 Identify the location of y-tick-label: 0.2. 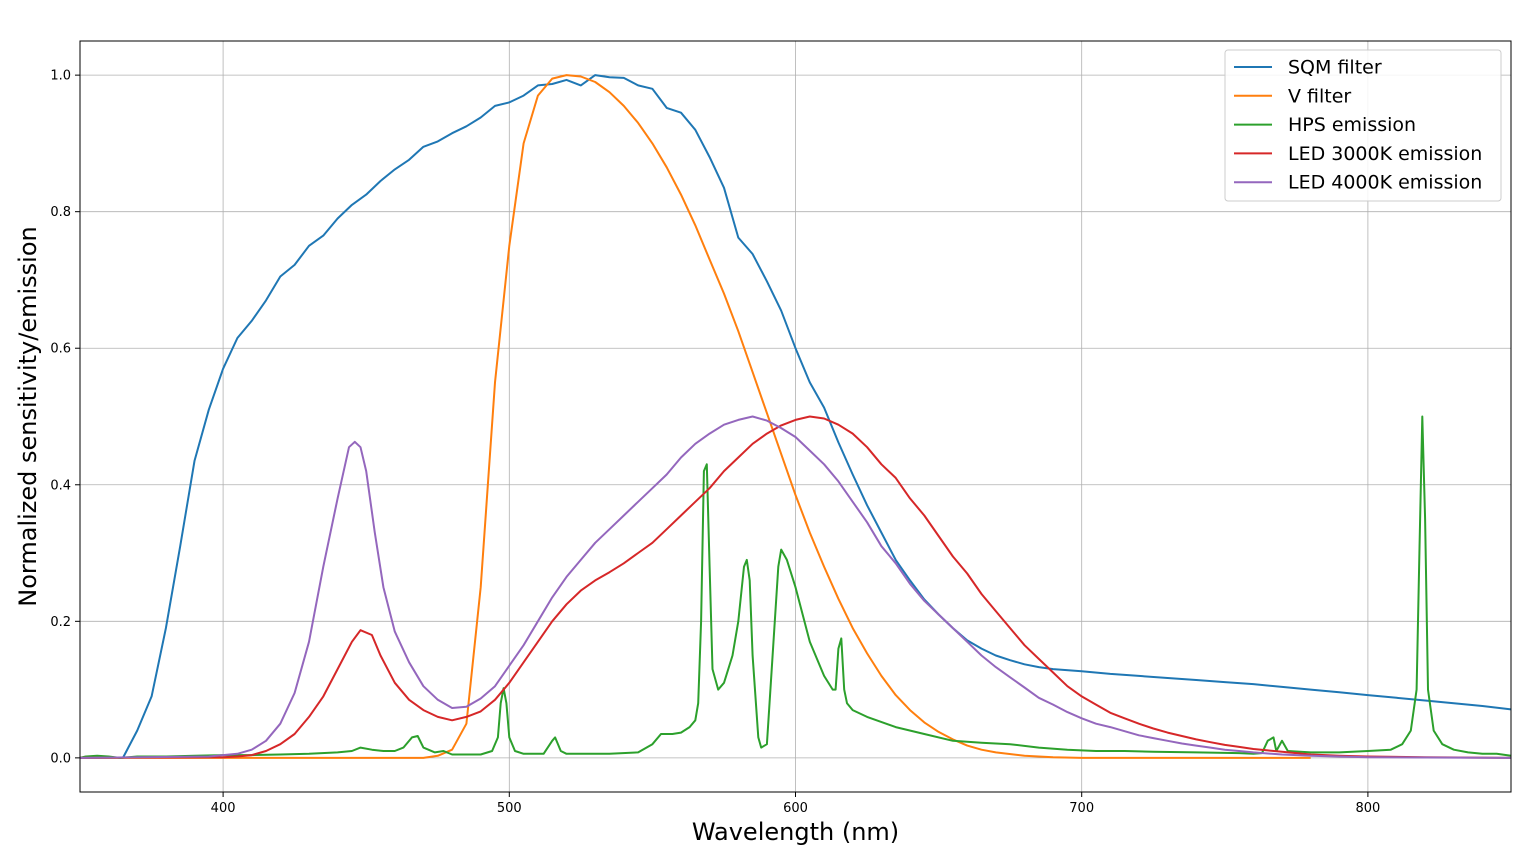
(60, 622).